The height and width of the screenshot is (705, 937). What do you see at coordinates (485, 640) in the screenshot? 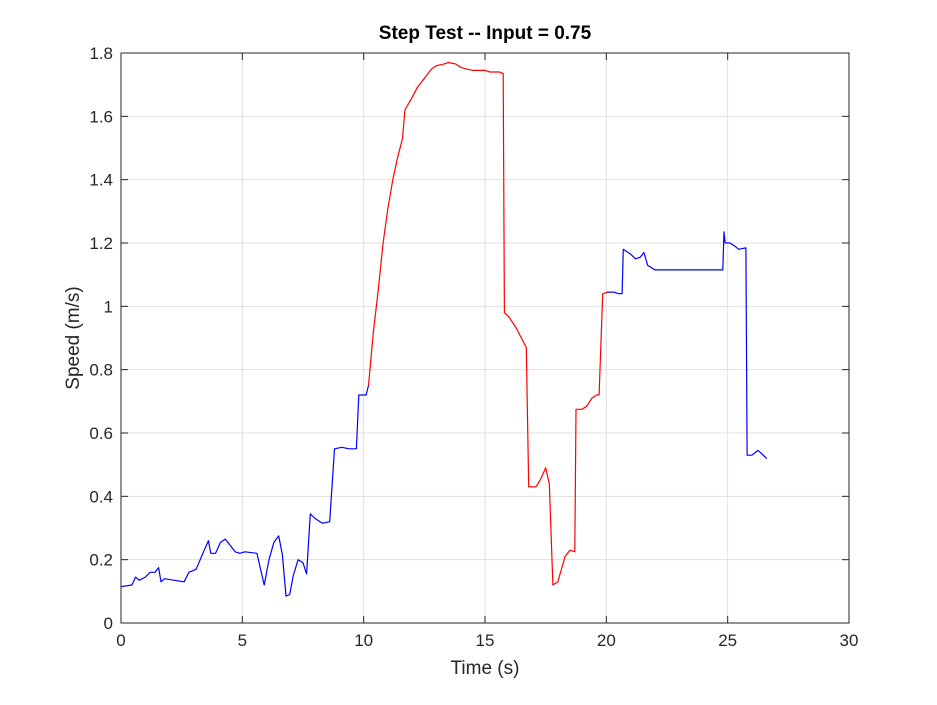
I see `x-tick-label: 15` at bounding box center [485, 640].